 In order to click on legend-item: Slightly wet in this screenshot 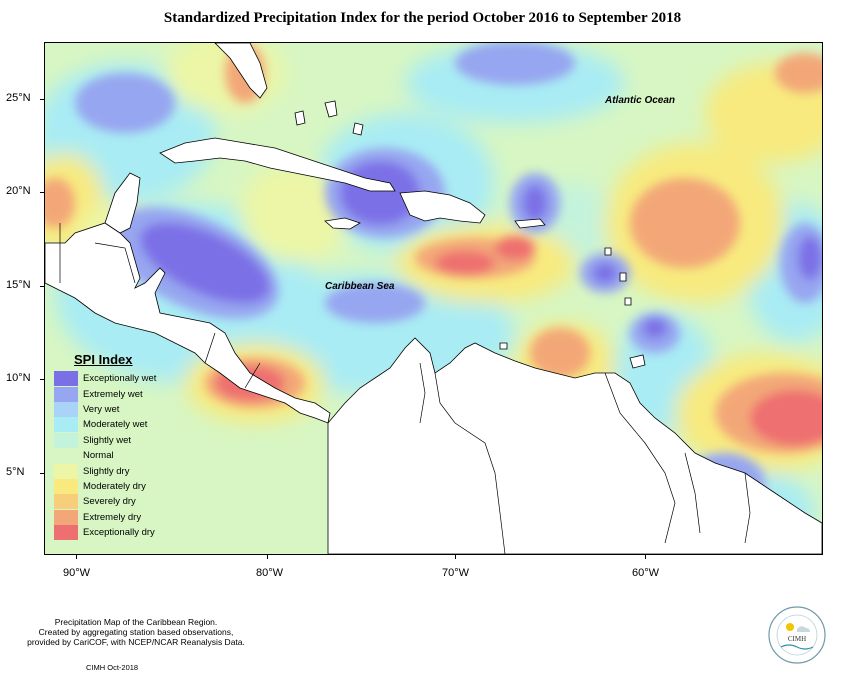, I will do `click(124, 440)`.